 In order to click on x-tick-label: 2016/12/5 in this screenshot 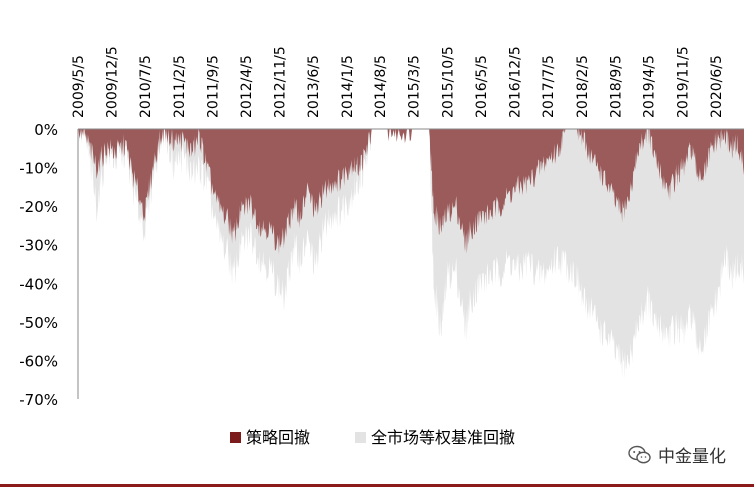, I will do `click(516, 82)`.